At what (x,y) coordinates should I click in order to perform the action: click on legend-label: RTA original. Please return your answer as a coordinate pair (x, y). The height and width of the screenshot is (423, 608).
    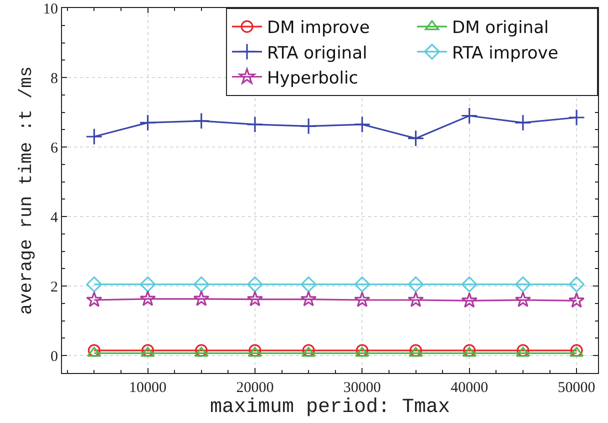
    Looking at the image, I should click on (317, 53).